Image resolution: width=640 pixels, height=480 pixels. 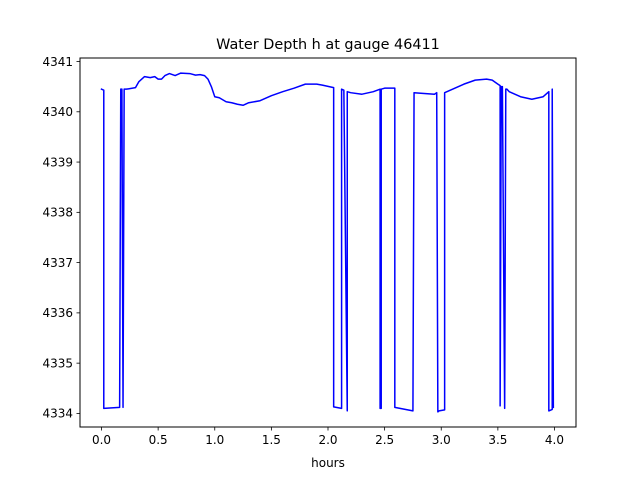 I want to click on x-tick-label: 4.0, so click(x=554, y=440).